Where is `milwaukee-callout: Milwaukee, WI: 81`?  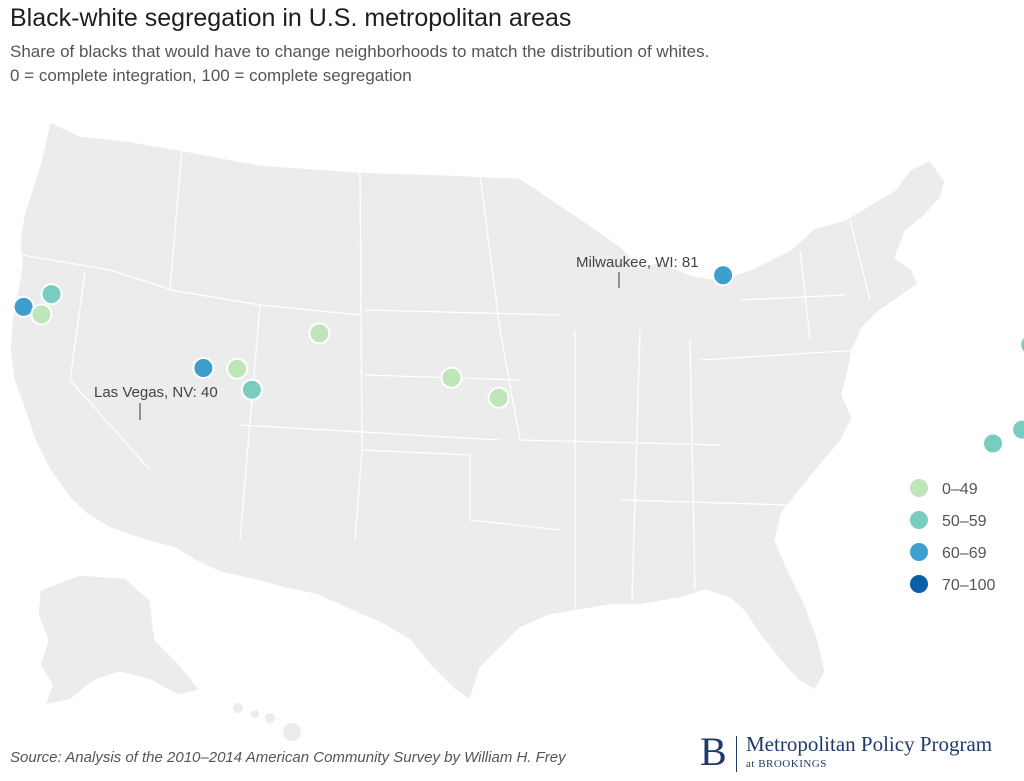
milwaukee-callout: Milwaukee, WI: 81 is located at coordinates (637, 271).